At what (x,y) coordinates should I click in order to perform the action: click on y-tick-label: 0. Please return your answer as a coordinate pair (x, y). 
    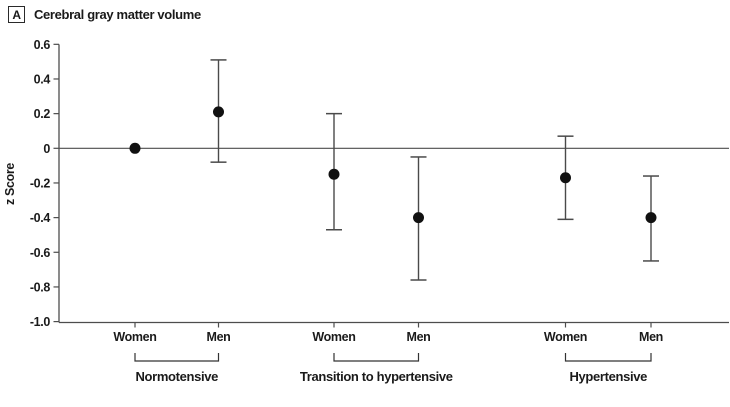
    Looking at the image, I should click on (46, 149).